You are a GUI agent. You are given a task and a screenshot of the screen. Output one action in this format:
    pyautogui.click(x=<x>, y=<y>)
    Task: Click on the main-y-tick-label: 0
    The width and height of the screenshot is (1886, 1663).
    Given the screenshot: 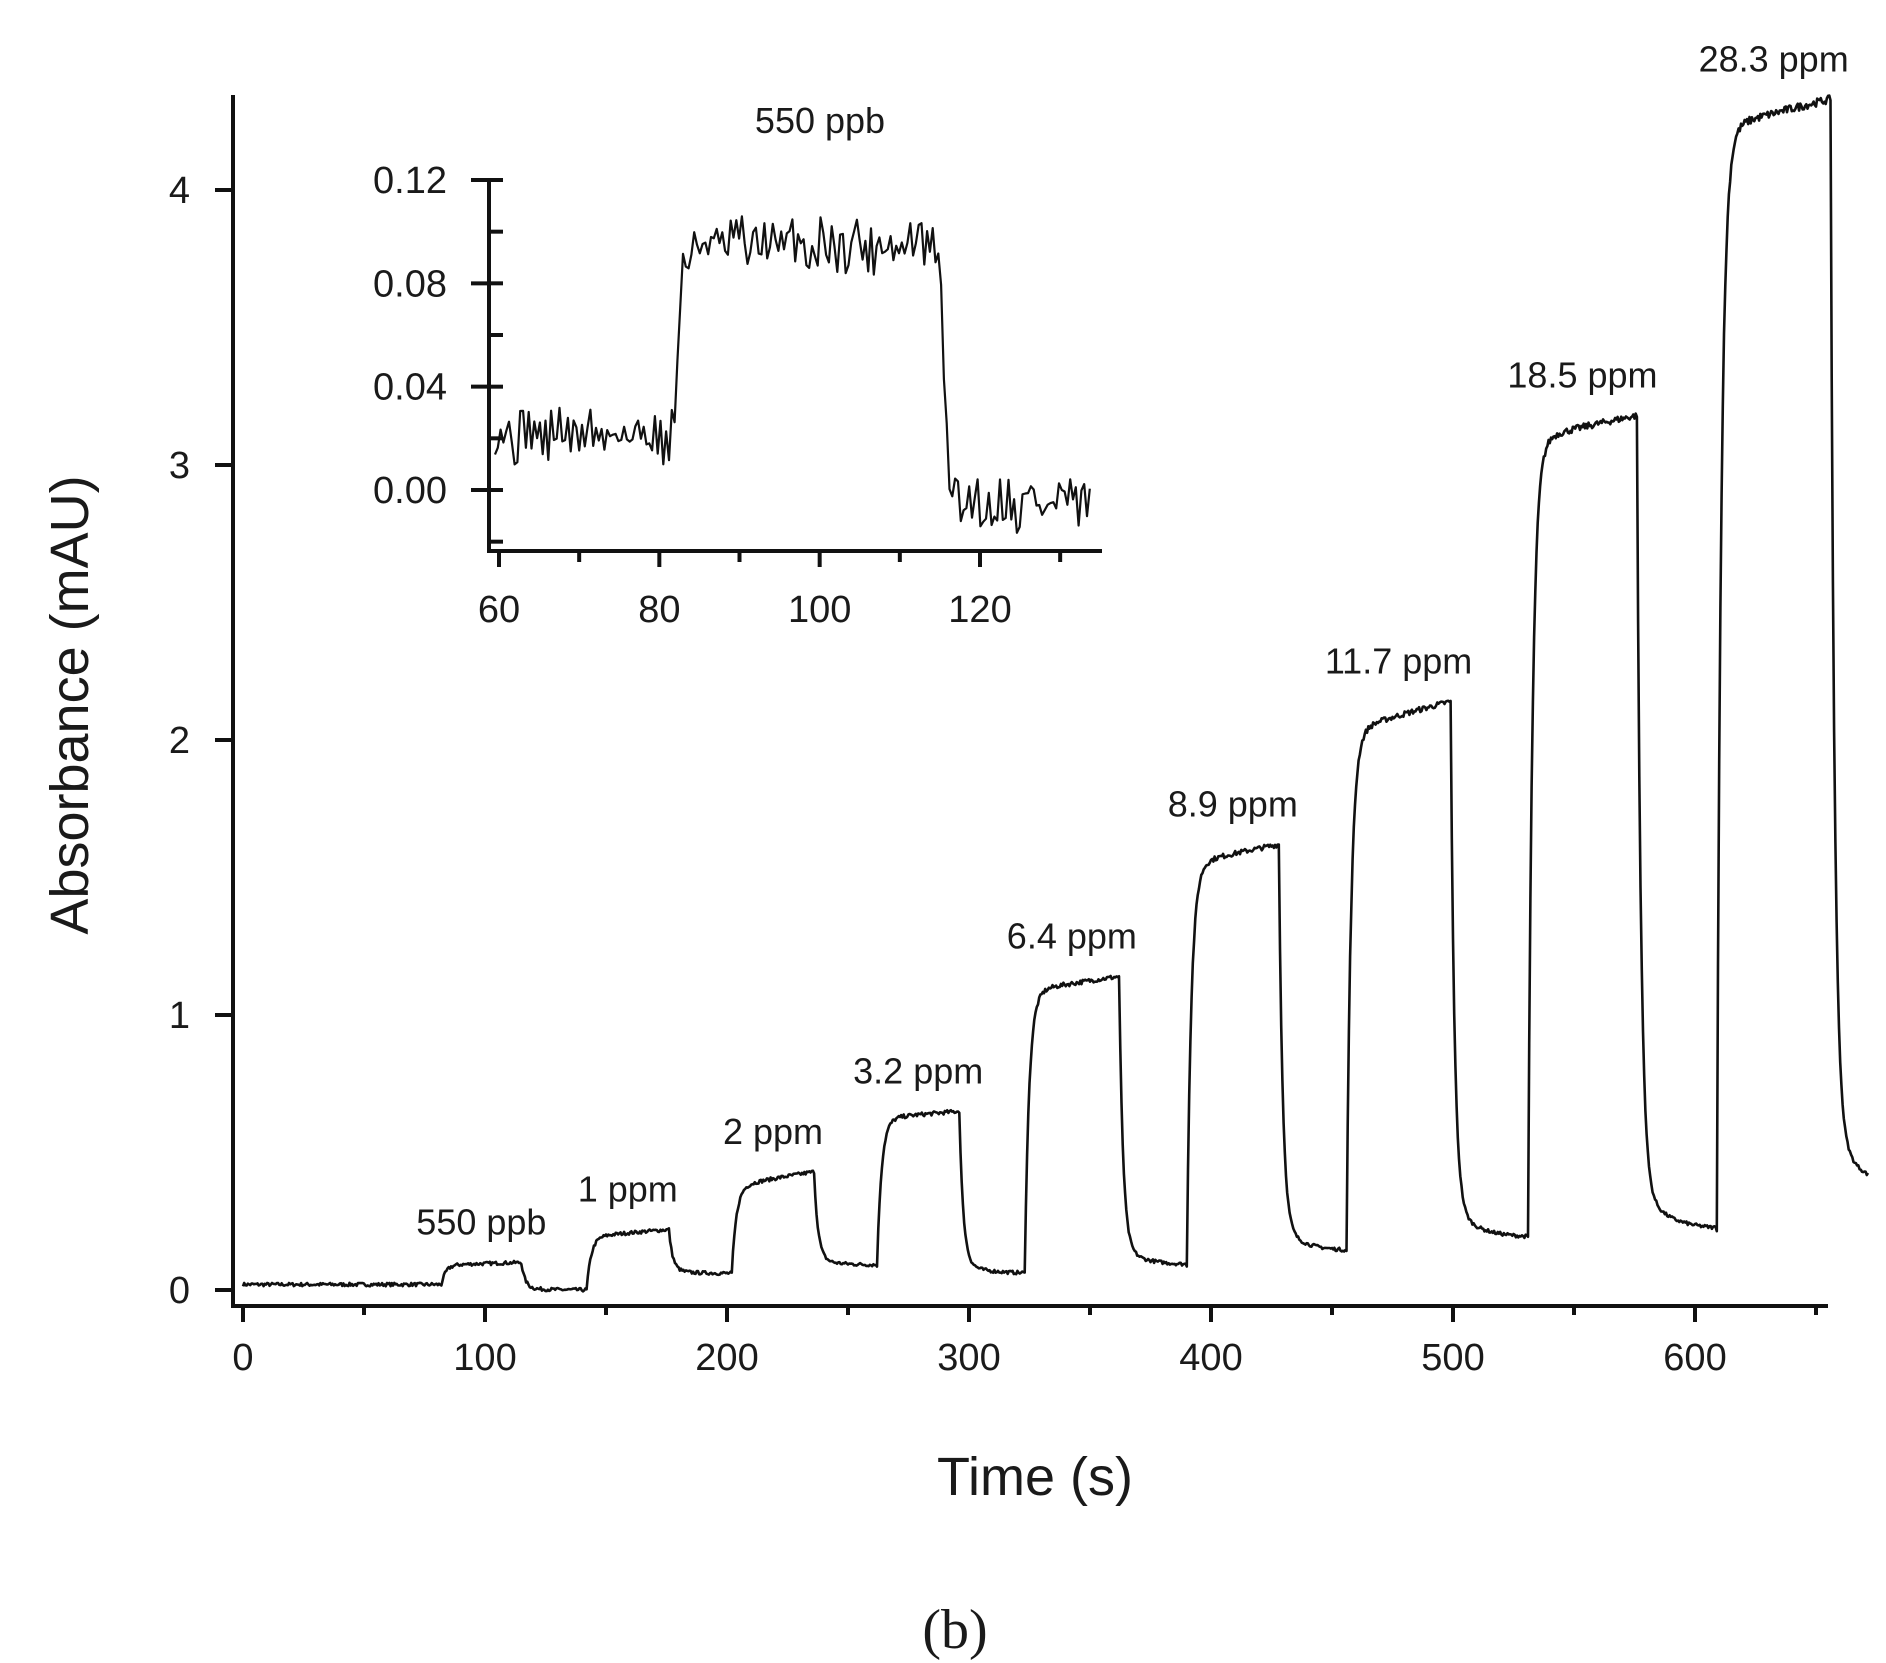 What is the action you would take?
    pyautogui.click(x=179, y=1291)
    